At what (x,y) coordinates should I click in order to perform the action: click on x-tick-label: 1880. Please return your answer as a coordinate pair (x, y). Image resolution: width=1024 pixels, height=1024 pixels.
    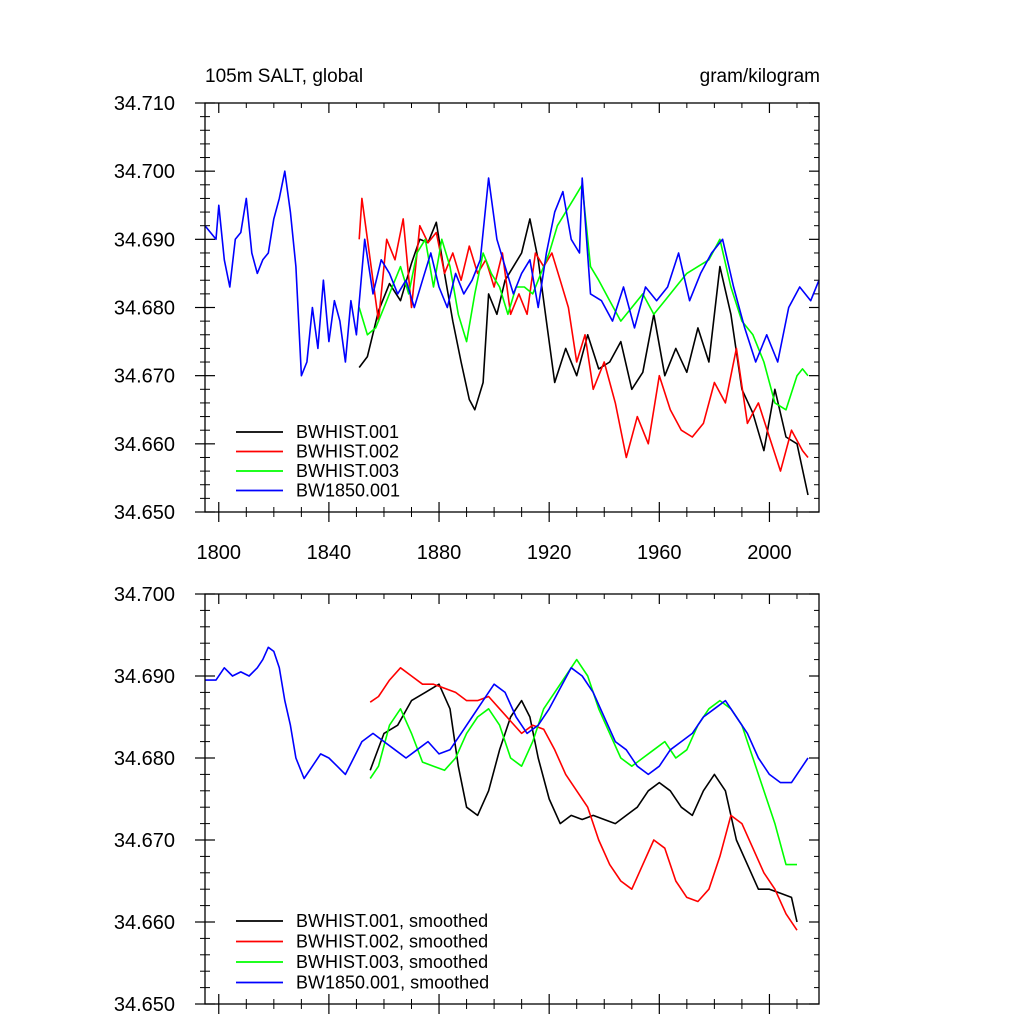
    Looking at the image, I should click on (439, 553).